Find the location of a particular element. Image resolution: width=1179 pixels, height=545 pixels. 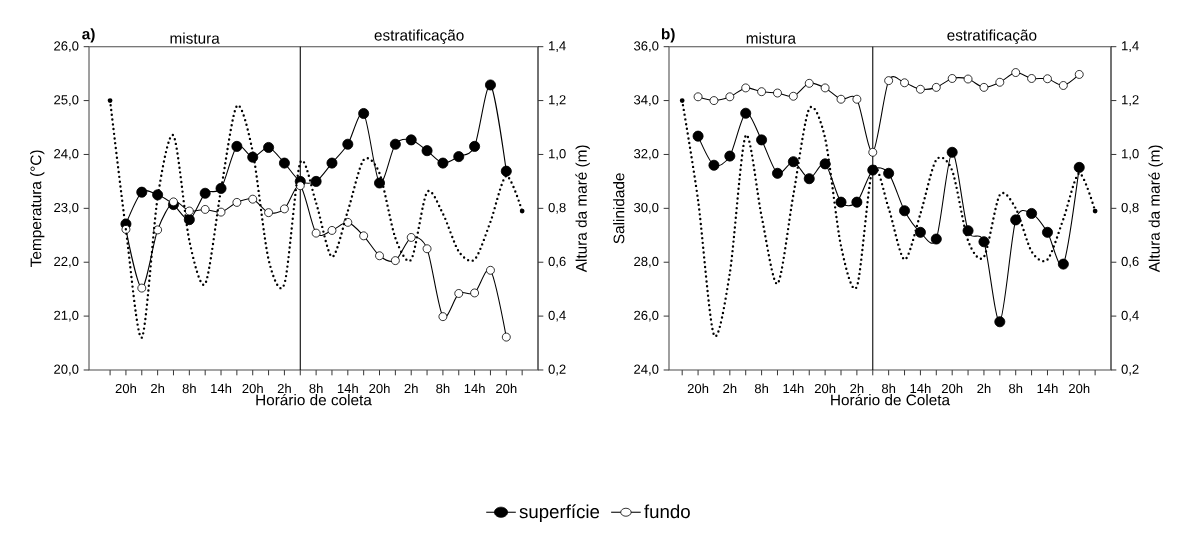

y-tick-label: 28,0 is located at coordinates (646, 262).